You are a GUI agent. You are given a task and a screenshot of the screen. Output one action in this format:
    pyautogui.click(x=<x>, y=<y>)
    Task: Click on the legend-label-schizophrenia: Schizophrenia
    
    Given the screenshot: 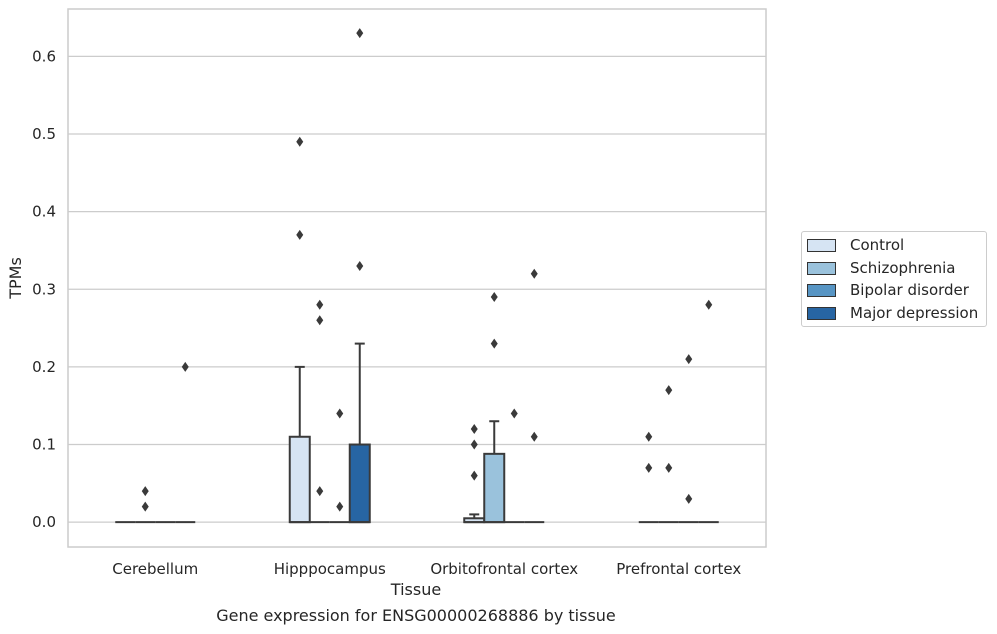 What is the action you would take?
    pyautogui.click(x=903, y=268)
    